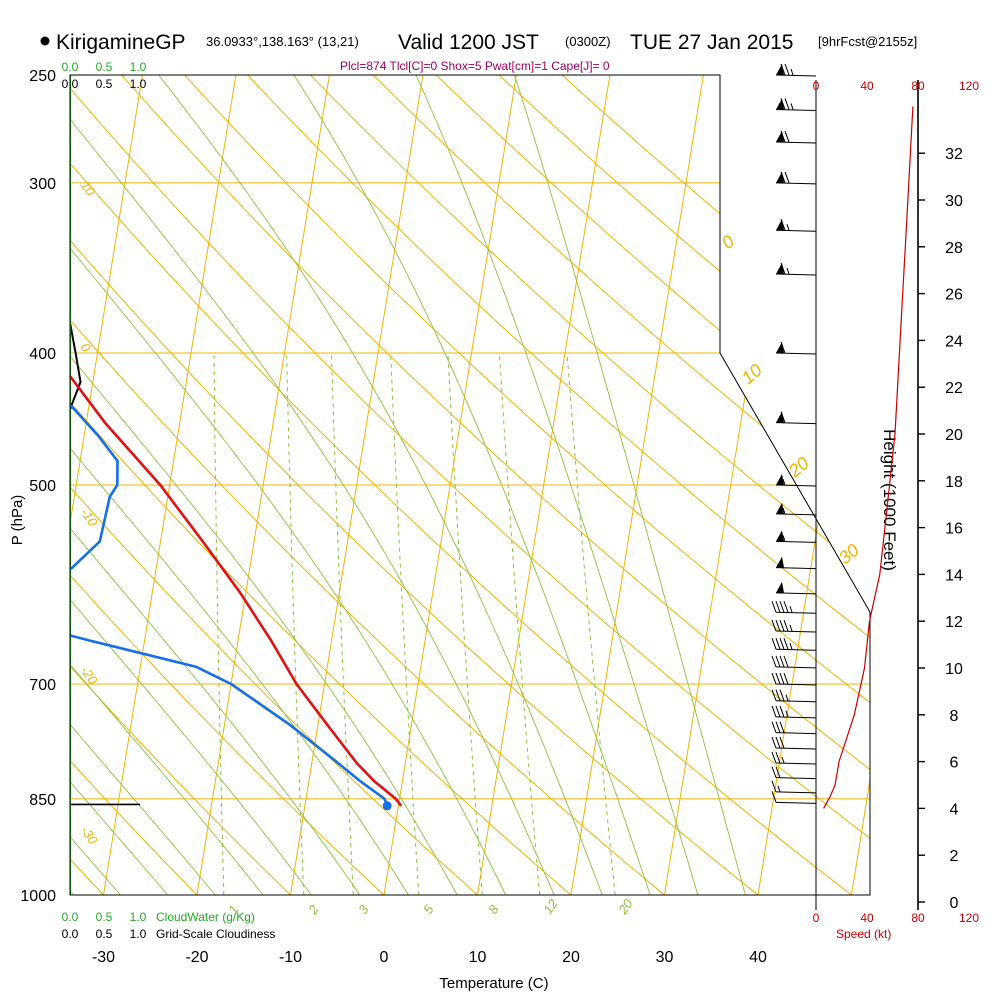 The width and height of the screenshot is (1000, 1000). What do you see at coordinates (42, 685) in the screenshot?
I see `pressure-label: 700` at bounding box center [42, 685].